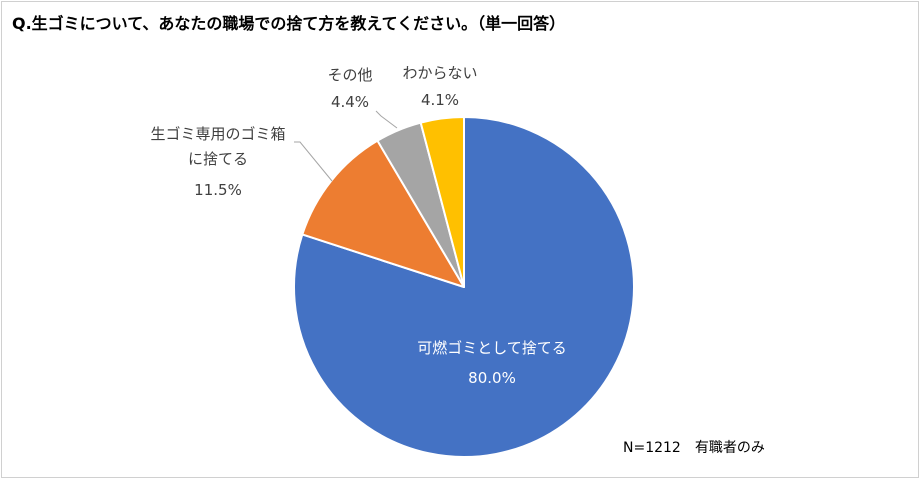 This screenshot has width=920, height=479. I want to click on slice-category-label: 可燃ゴミとして捨てる, so click(492, 348).